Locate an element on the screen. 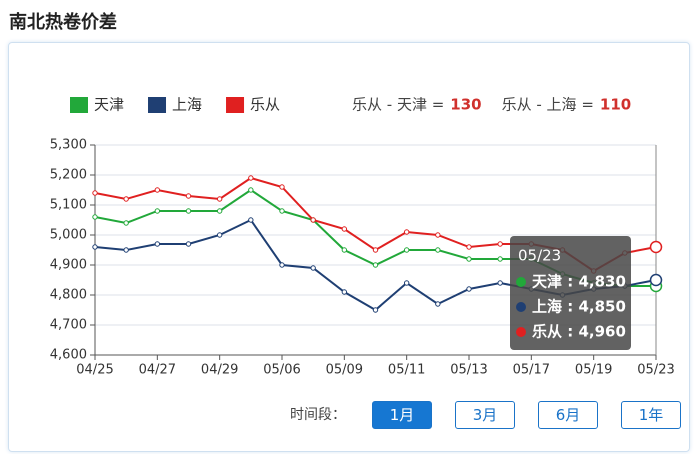  y-tick-label: 4,800 is located at coordinates (68, 295).